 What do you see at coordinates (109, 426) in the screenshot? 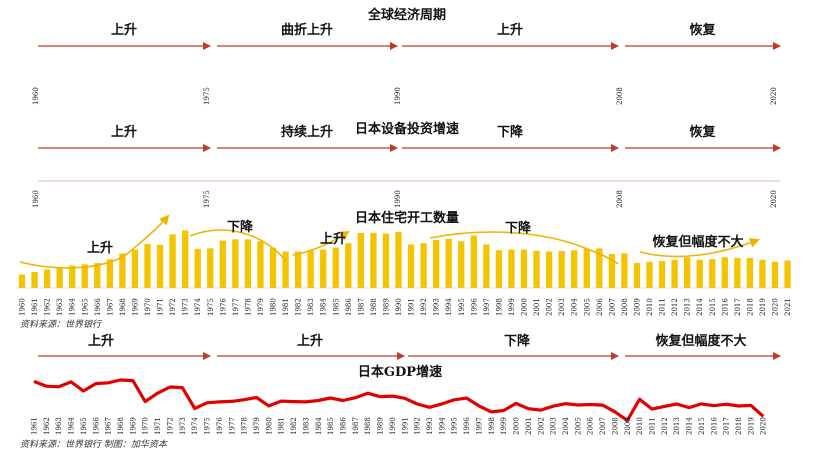
I see `gdp-tick: 1967` at bounding box center [109, 426].